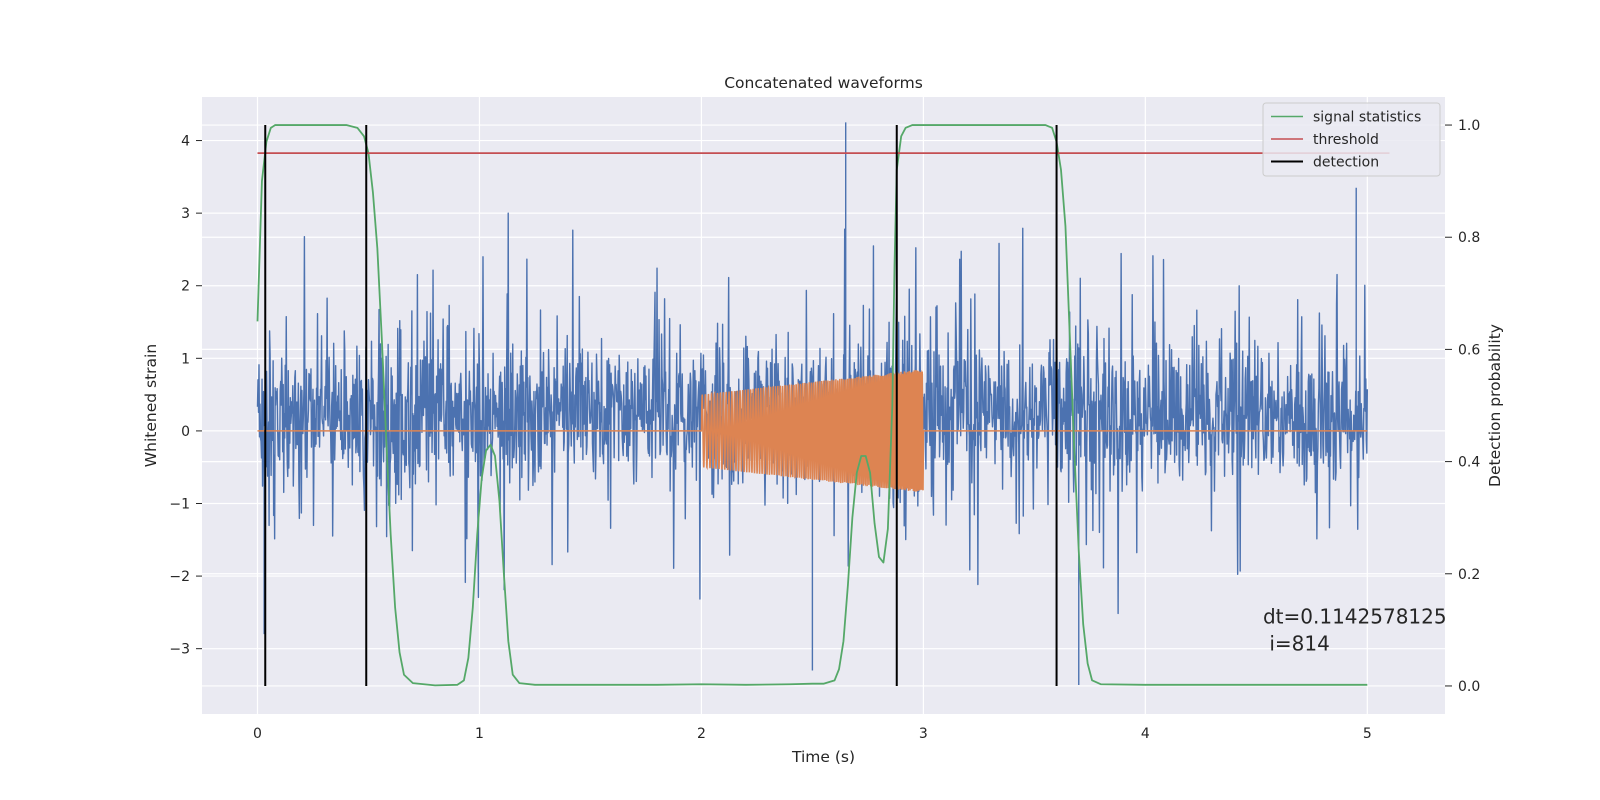  Describe the element at coordinates (1495, 405) in the screenshot. I see `y2-axis-label: Detection probability` at that location.